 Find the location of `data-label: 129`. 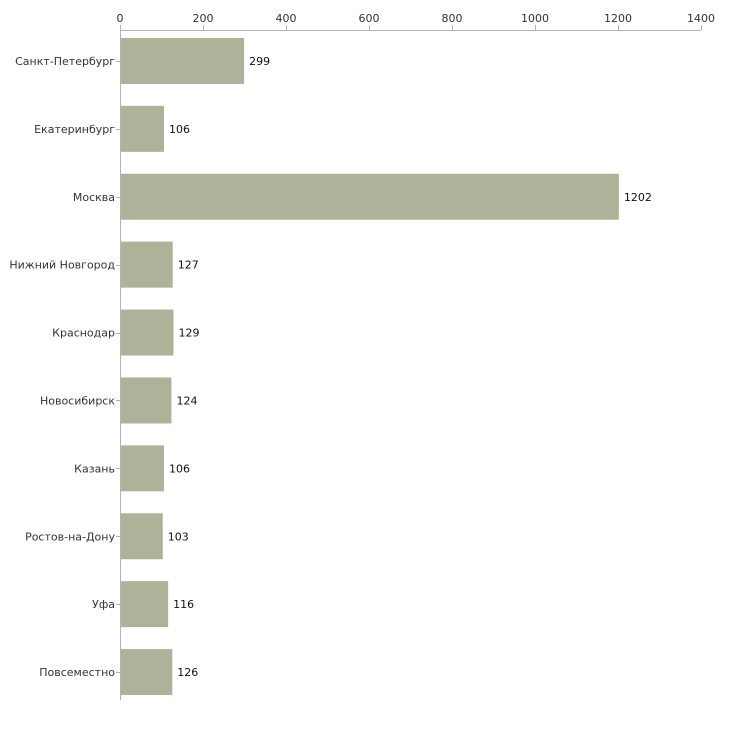

data-label: 129 is located at coordinates (189, 333).